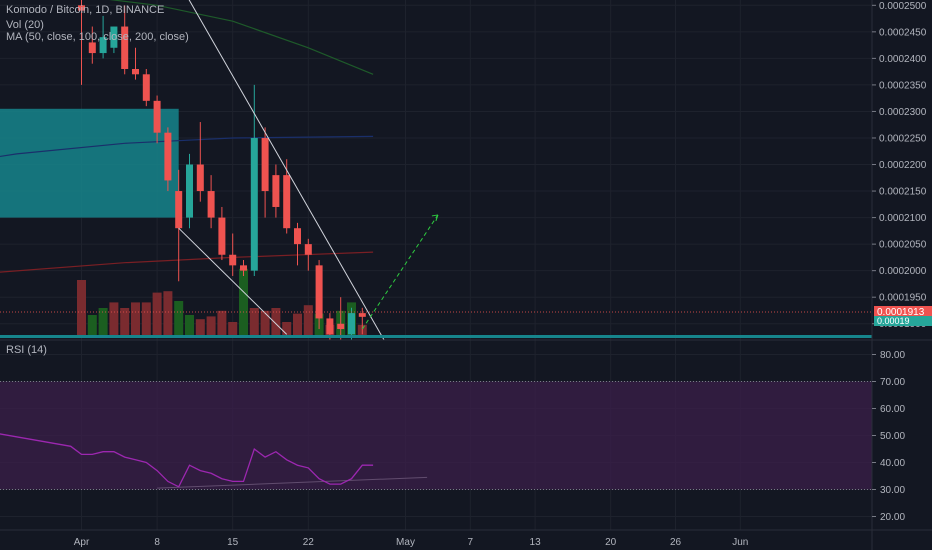 The height and width of the screenshot is (550, 932). What do you see at coordinates (536, 542) in the screenshot?
I see `time-tick-label: 13` at bounding box center [536, 542].